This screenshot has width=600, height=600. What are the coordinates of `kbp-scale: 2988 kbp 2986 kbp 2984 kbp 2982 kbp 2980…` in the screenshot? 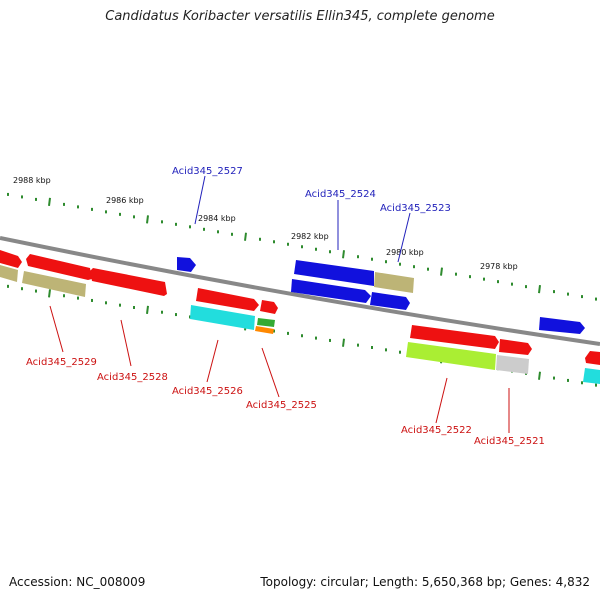 It's located at (265, 223).